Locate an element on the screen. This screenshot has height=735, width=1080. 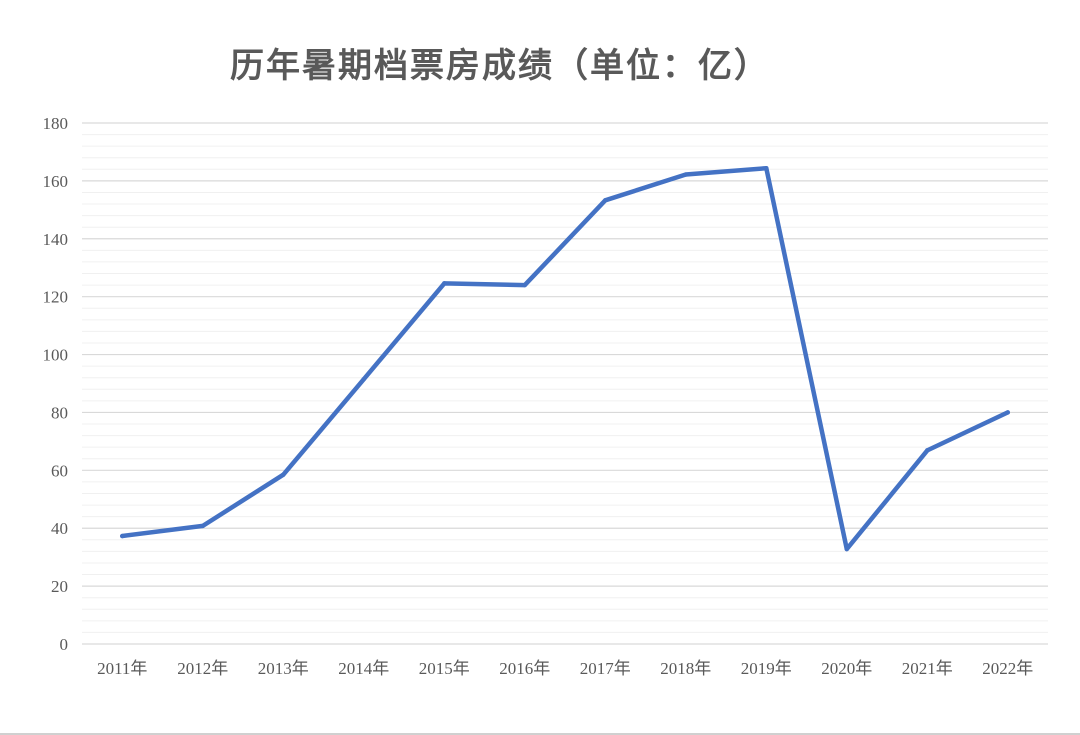
x-tick-label: 2017年 is located at coordinates (605, 668).